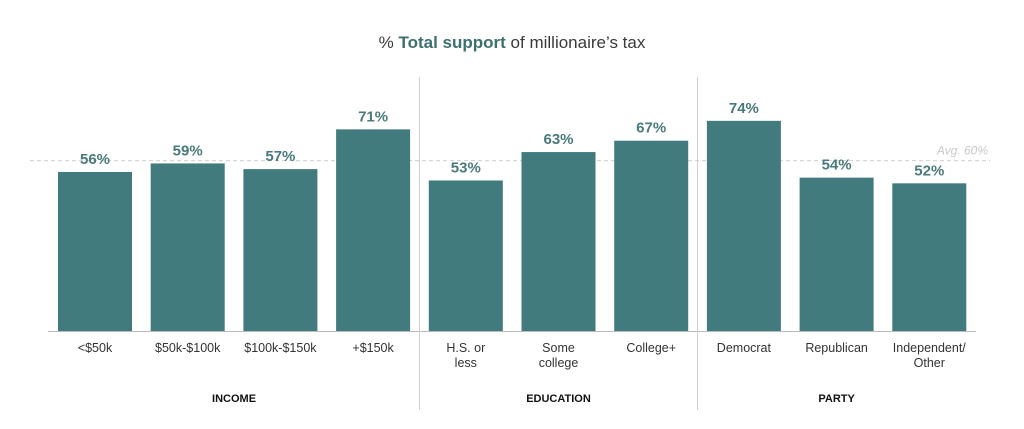 The width and height of the screenshot is (1024, 429). What do you see at coordinates (651, 348) in the screenshot?
I see `category-label: College+` at bounding box center [651, 348].